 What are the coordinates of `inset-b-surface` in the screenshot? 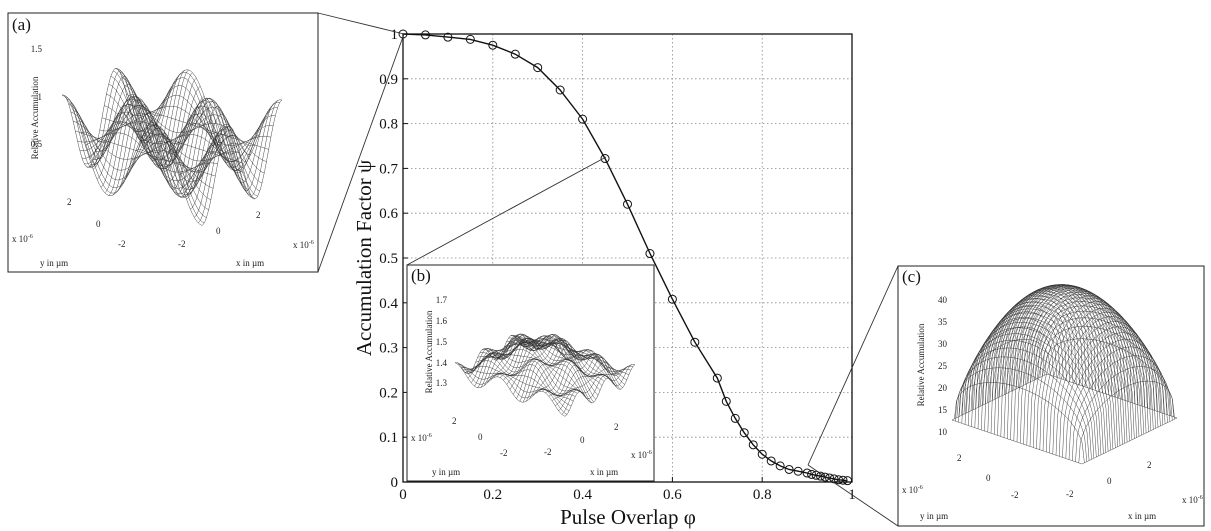 It's located at (545, 375).